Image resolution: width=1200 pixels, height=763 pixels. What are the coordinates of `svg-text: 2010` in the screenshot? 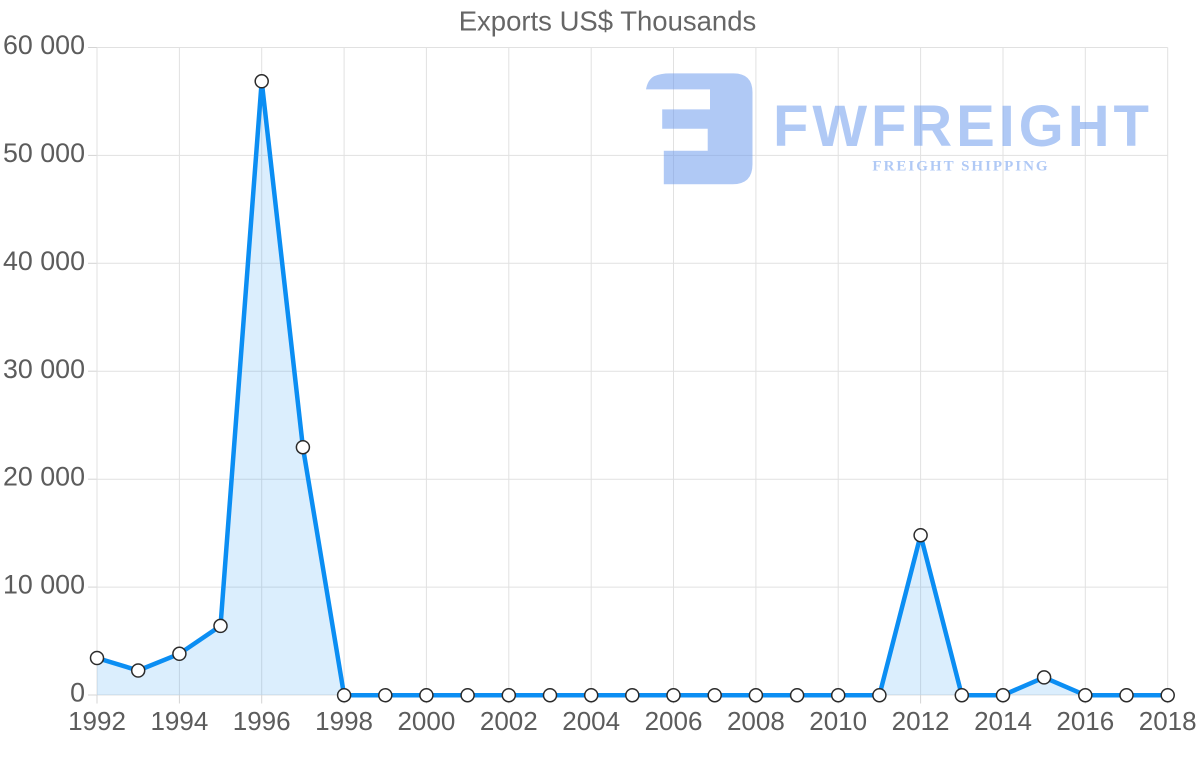 It's located at (838, 721).